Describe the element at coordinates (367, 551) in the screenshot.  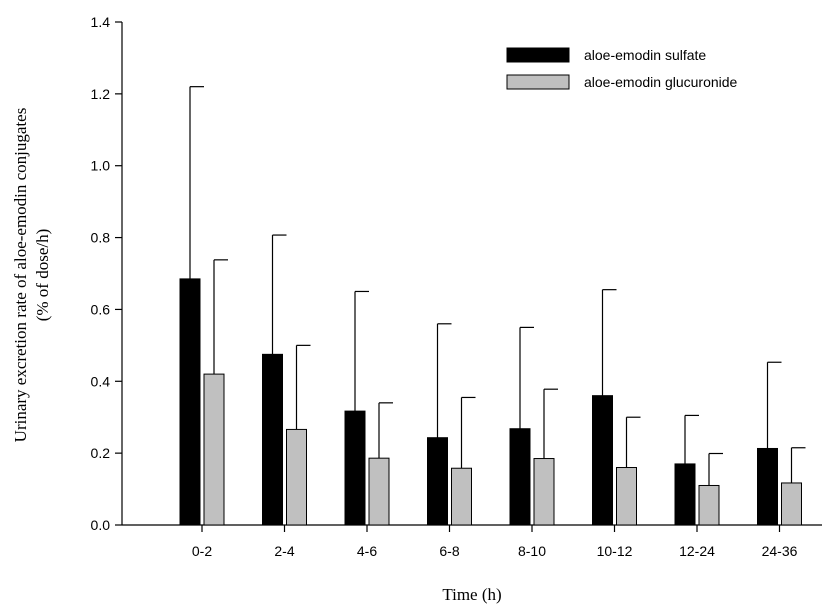
I see `x-tick-label: 4-6` at that location.